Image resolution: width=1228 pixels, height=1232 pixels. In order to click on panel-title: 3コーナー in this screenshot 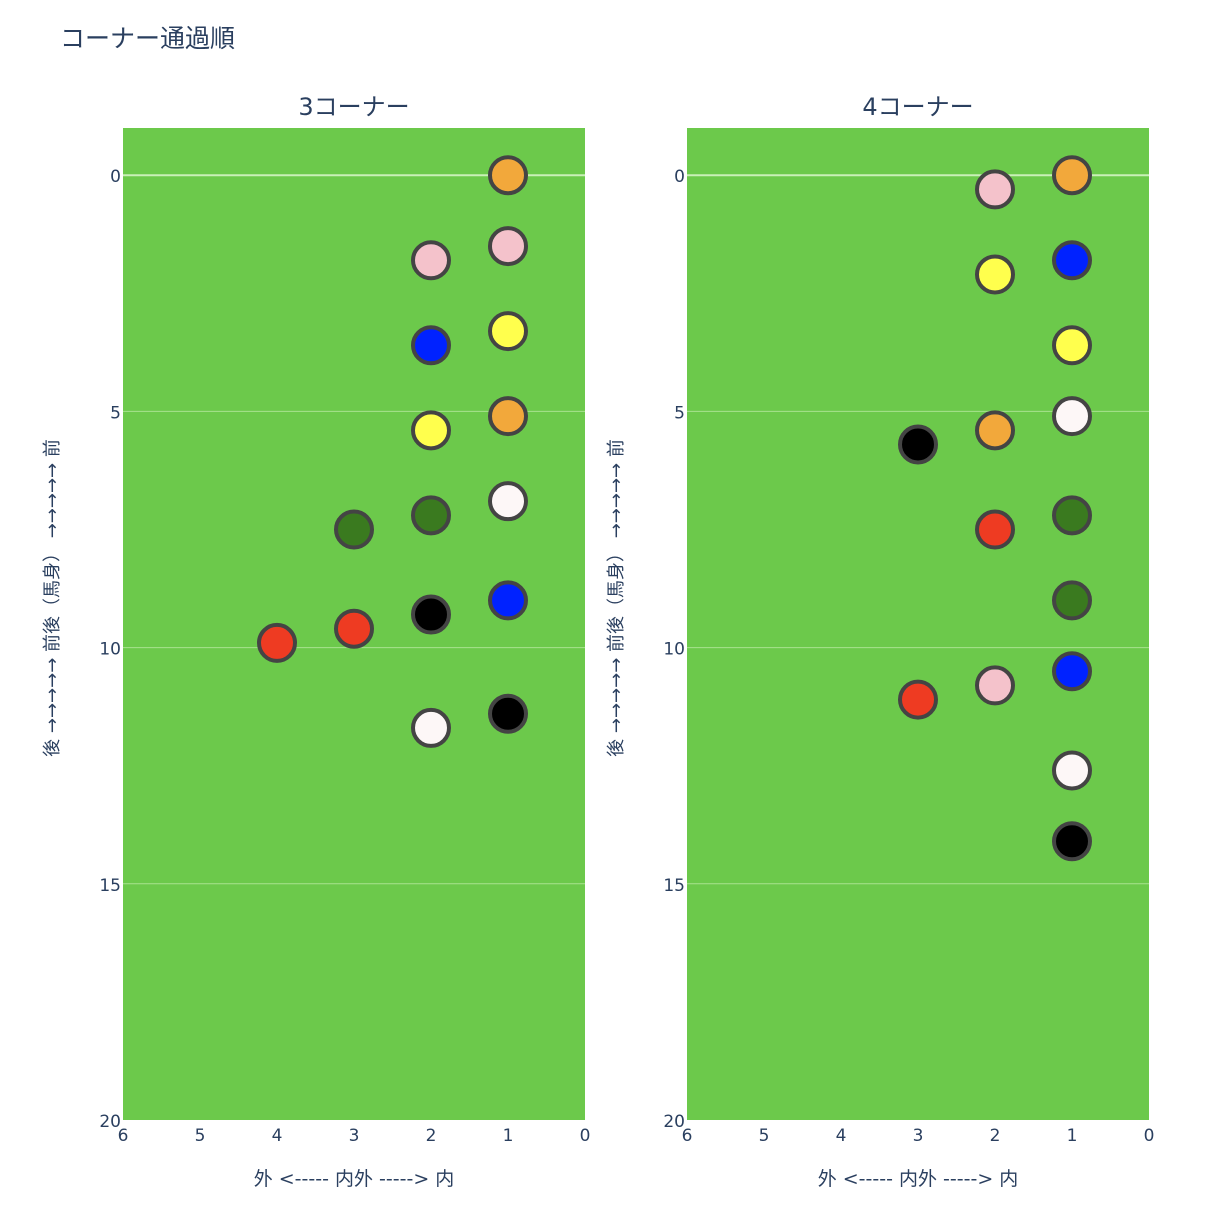, I will do `click(353, 107)`.